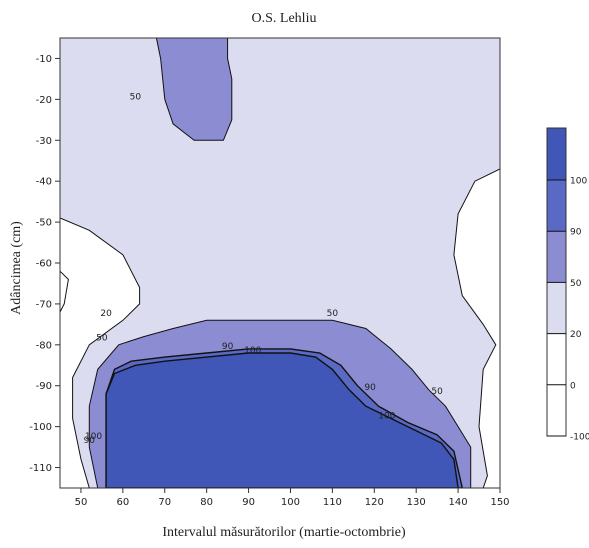 This screenshot has height=548, width=589. I want to click on y-tick-label: -70, so click(44, 304).